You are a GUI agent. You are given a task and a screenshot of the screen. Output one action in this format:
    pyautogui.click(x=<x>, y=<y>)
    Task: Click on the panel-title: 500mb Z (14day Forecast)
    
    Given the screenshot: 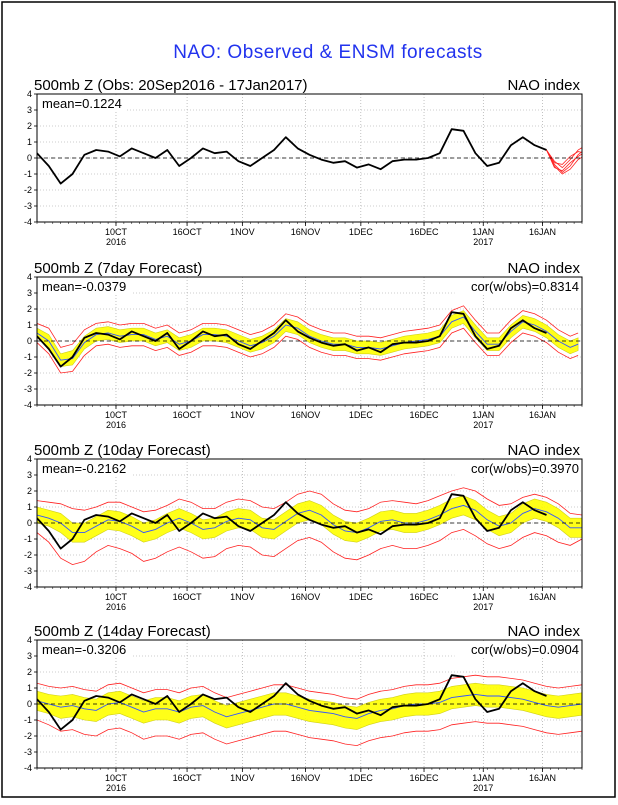 What is the action you would take?
    pyautogui.click(x=122, y=631)
    